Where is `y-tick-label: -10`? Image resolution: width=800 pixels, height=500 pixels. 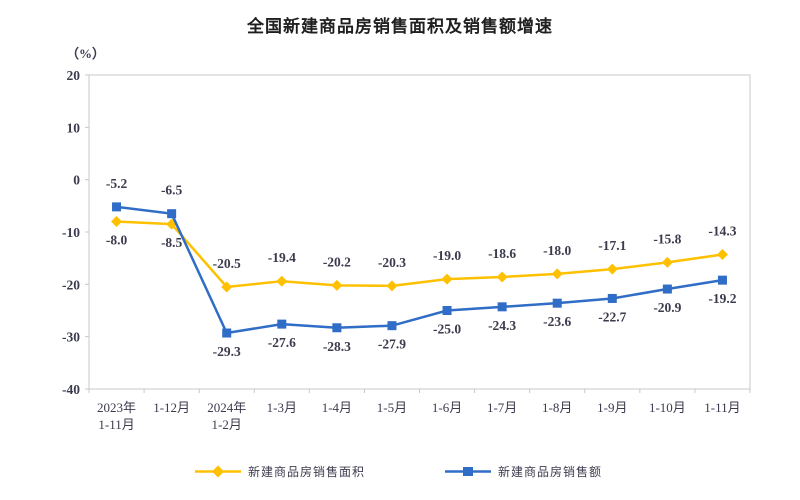 y-tick-label: -10 is located at coordinates (71, 232).